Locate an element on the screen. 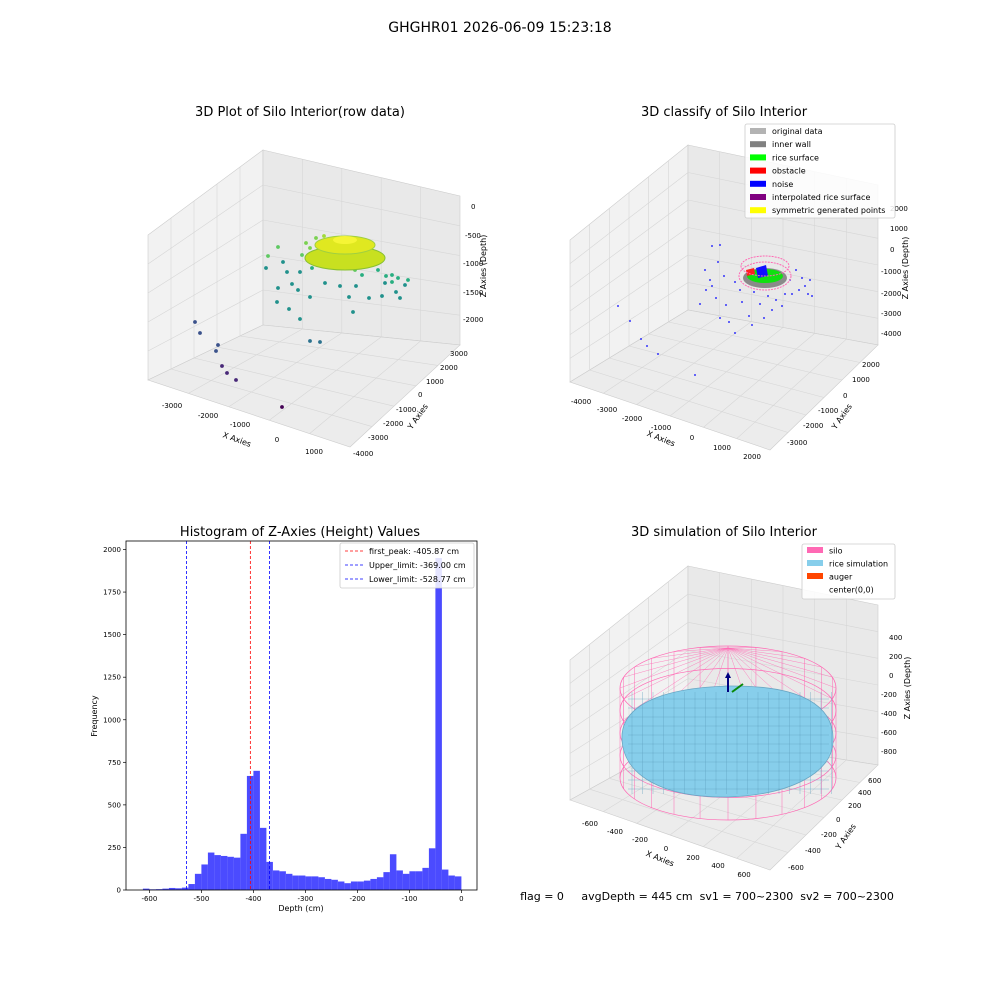  classify-z-ticks: -4000 -3000 -2000 -1000 0 1000 2000 is located at coordinates (894, 271).